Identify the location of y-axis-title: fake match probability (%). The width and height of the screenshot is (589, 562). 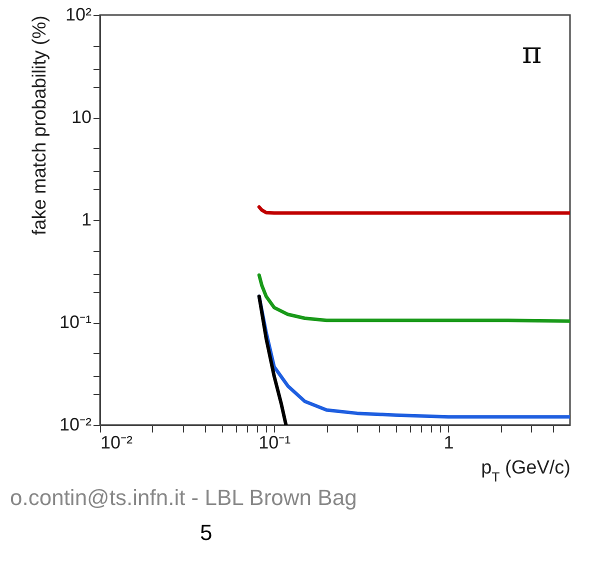
(39, 126).